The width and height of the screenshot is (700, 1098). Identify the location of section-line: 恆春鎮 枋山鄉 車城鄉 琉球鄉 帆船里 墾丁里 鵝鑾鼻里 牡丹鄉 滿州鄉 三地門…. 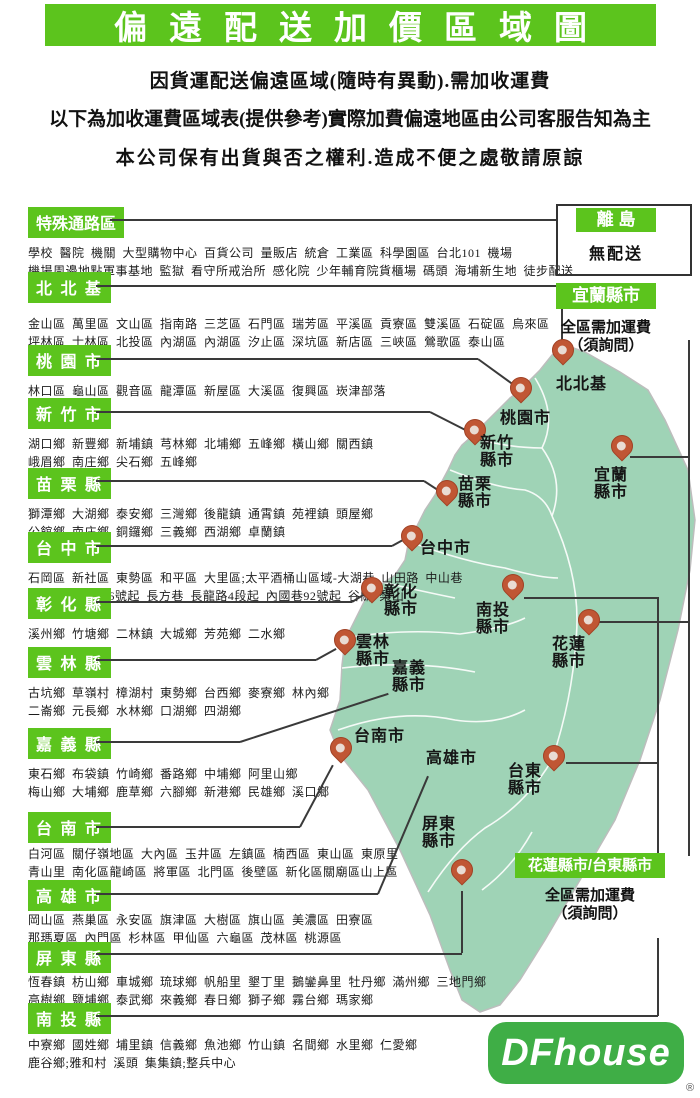
(257, 982).